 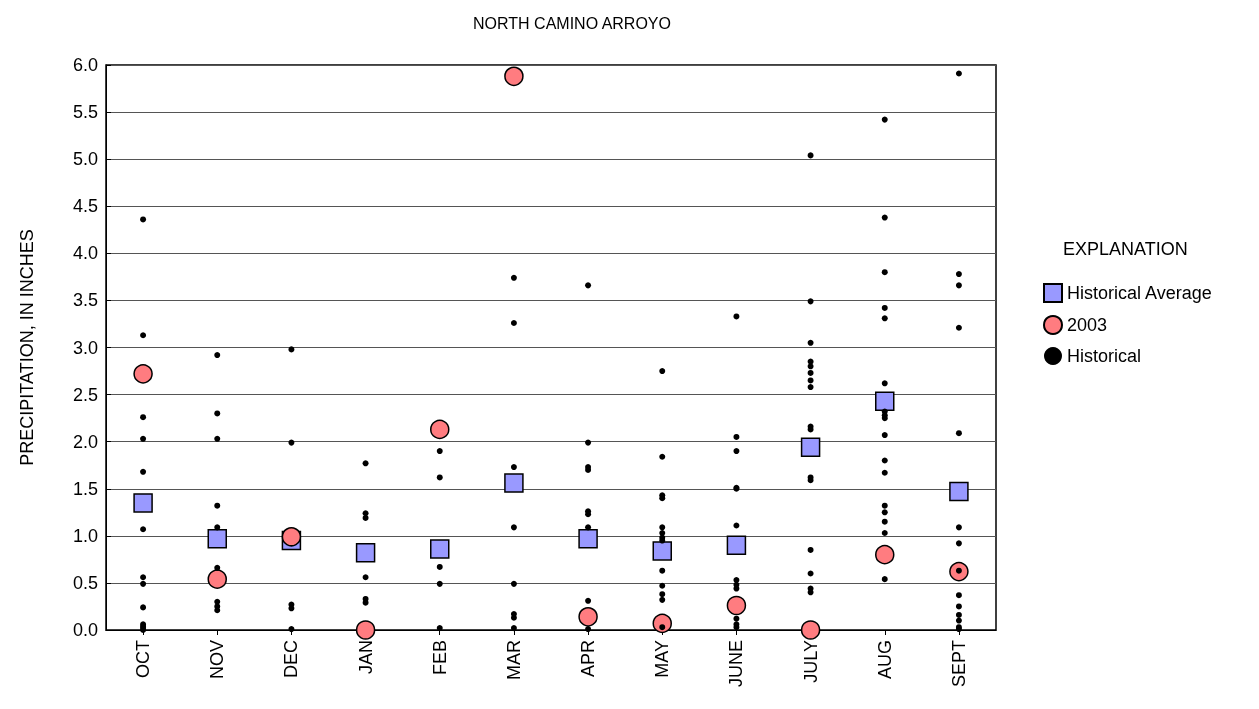 I want to click on y-tick-label: 5.5, so click(x=85, y=112).